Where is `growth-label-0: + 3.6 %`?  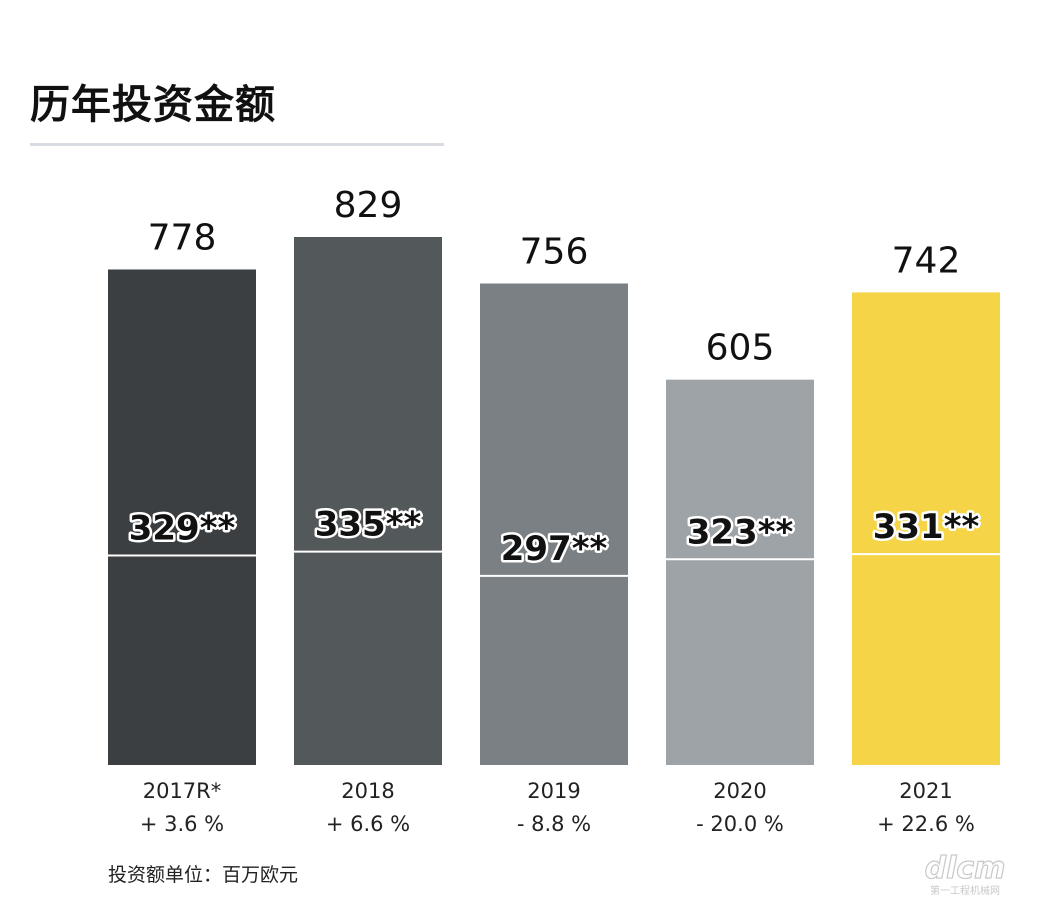 growth-label-0: + 3.6 % is located at coordinates (182, 824).